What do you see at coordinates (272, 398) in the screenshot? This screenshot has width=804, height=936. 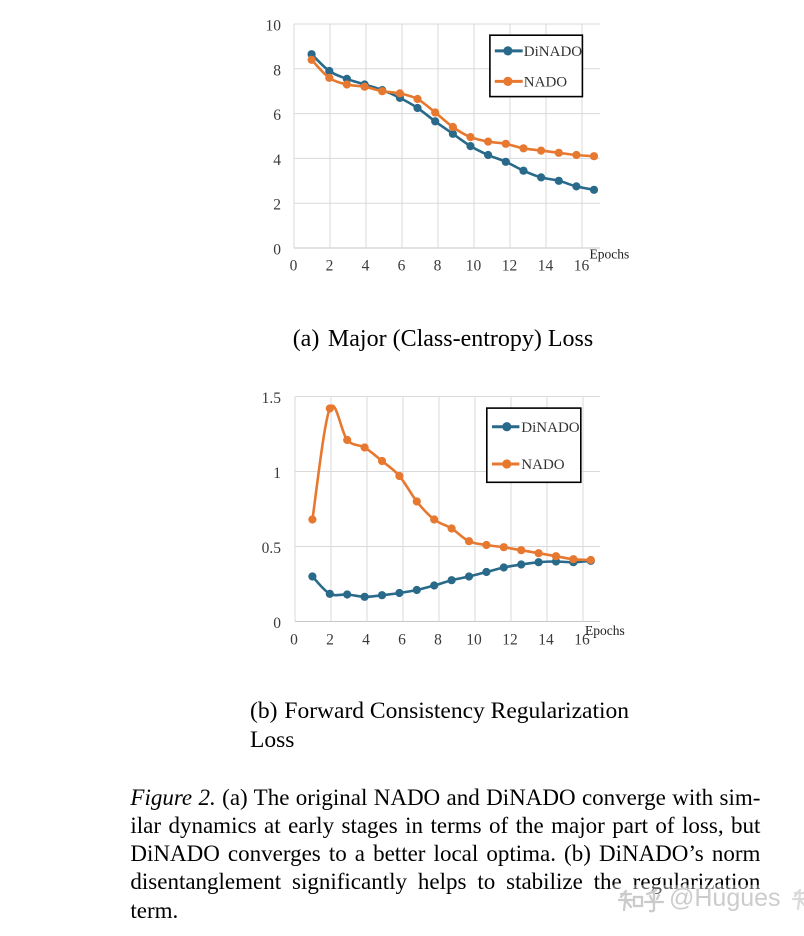 I see `svg-text: 1.5` at bounding box center [272, 398].